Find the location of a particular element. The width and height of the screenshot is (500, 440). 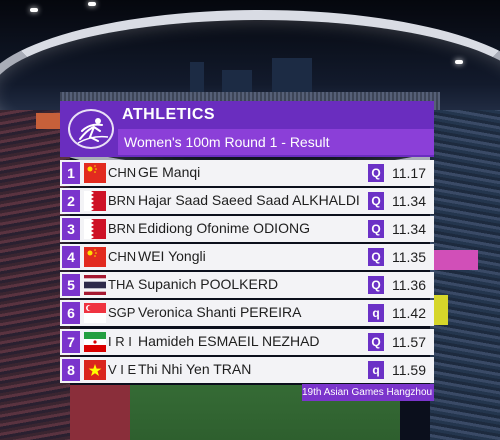

sport-title: ATHLETICS is located at coordinates (169, 114).